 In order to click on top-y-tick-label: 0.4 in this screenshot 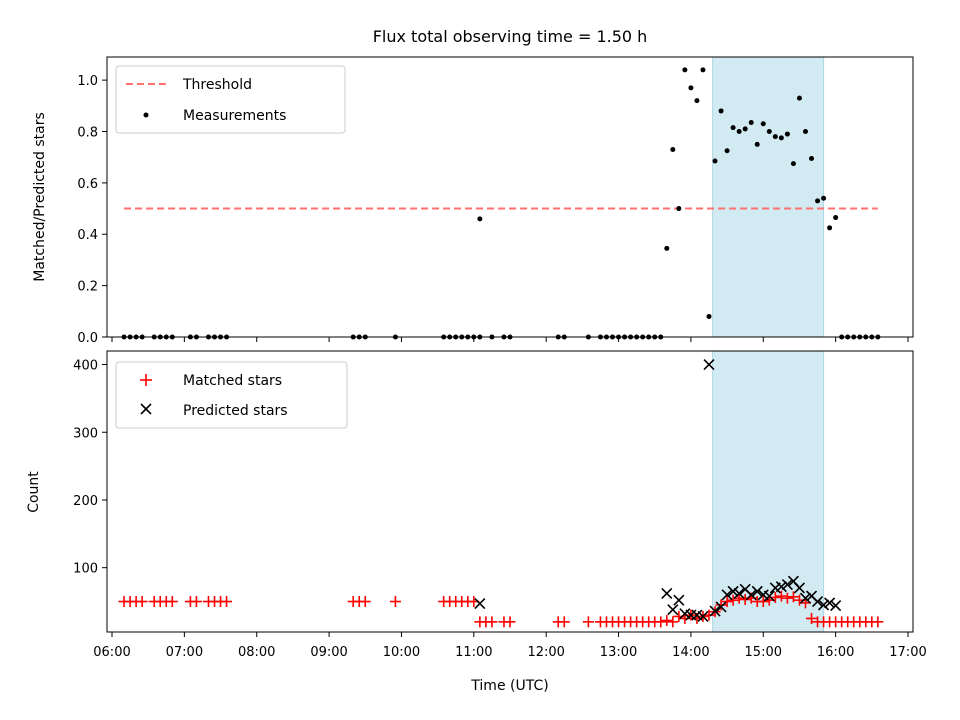, I will do `click(87, 235)`.